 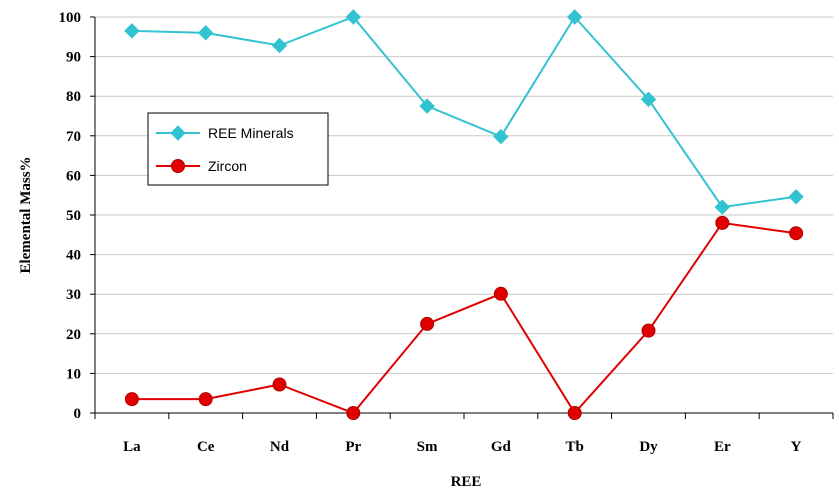 I want to click on y-ticks: 0 10 20 30 40 50 60 70 80 90 100, so click(x=77, y=216).